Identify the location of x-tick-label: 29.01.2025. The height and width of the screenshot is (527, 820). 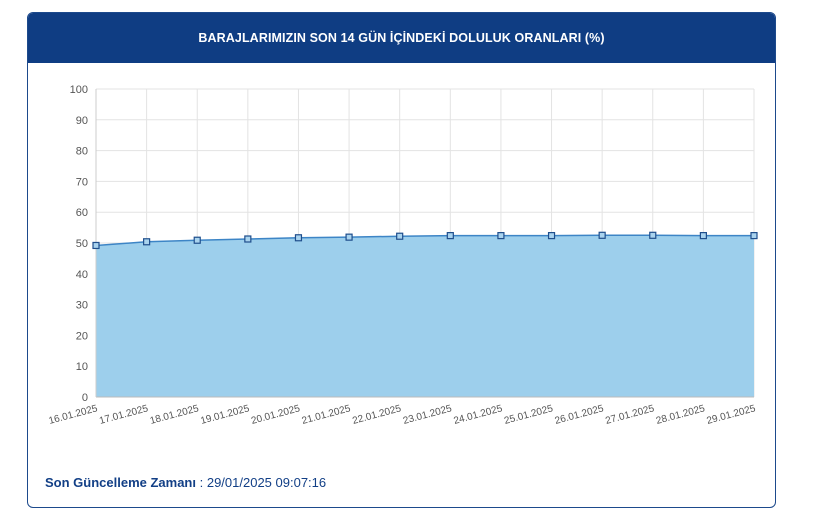
(732, 415).